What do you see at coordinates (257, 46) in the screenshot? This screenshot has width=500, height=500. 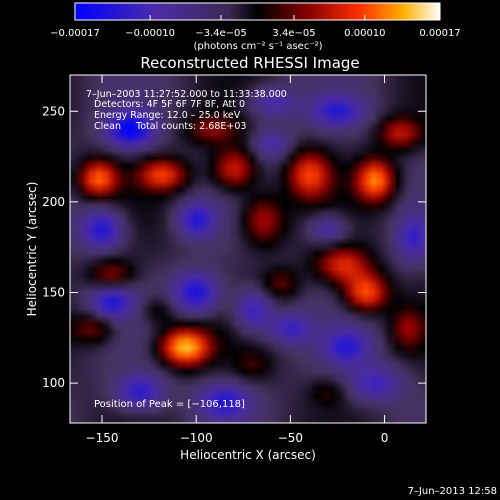 I see `colorbar-units: (photons cm⁻² s⁻¹ asec⁻²)` at bounding box center [257, 46].